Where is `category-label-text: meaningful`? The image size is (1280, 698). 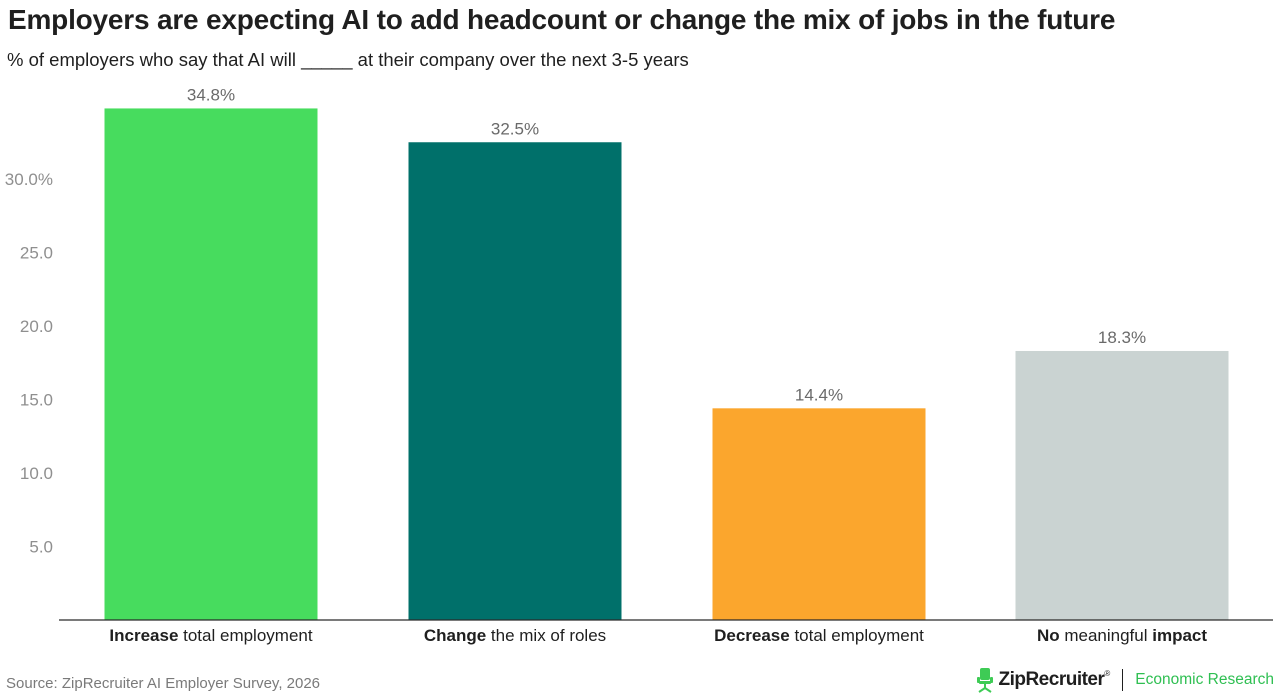 category-label-text: meaningful is located at coordinates (1106, 635).